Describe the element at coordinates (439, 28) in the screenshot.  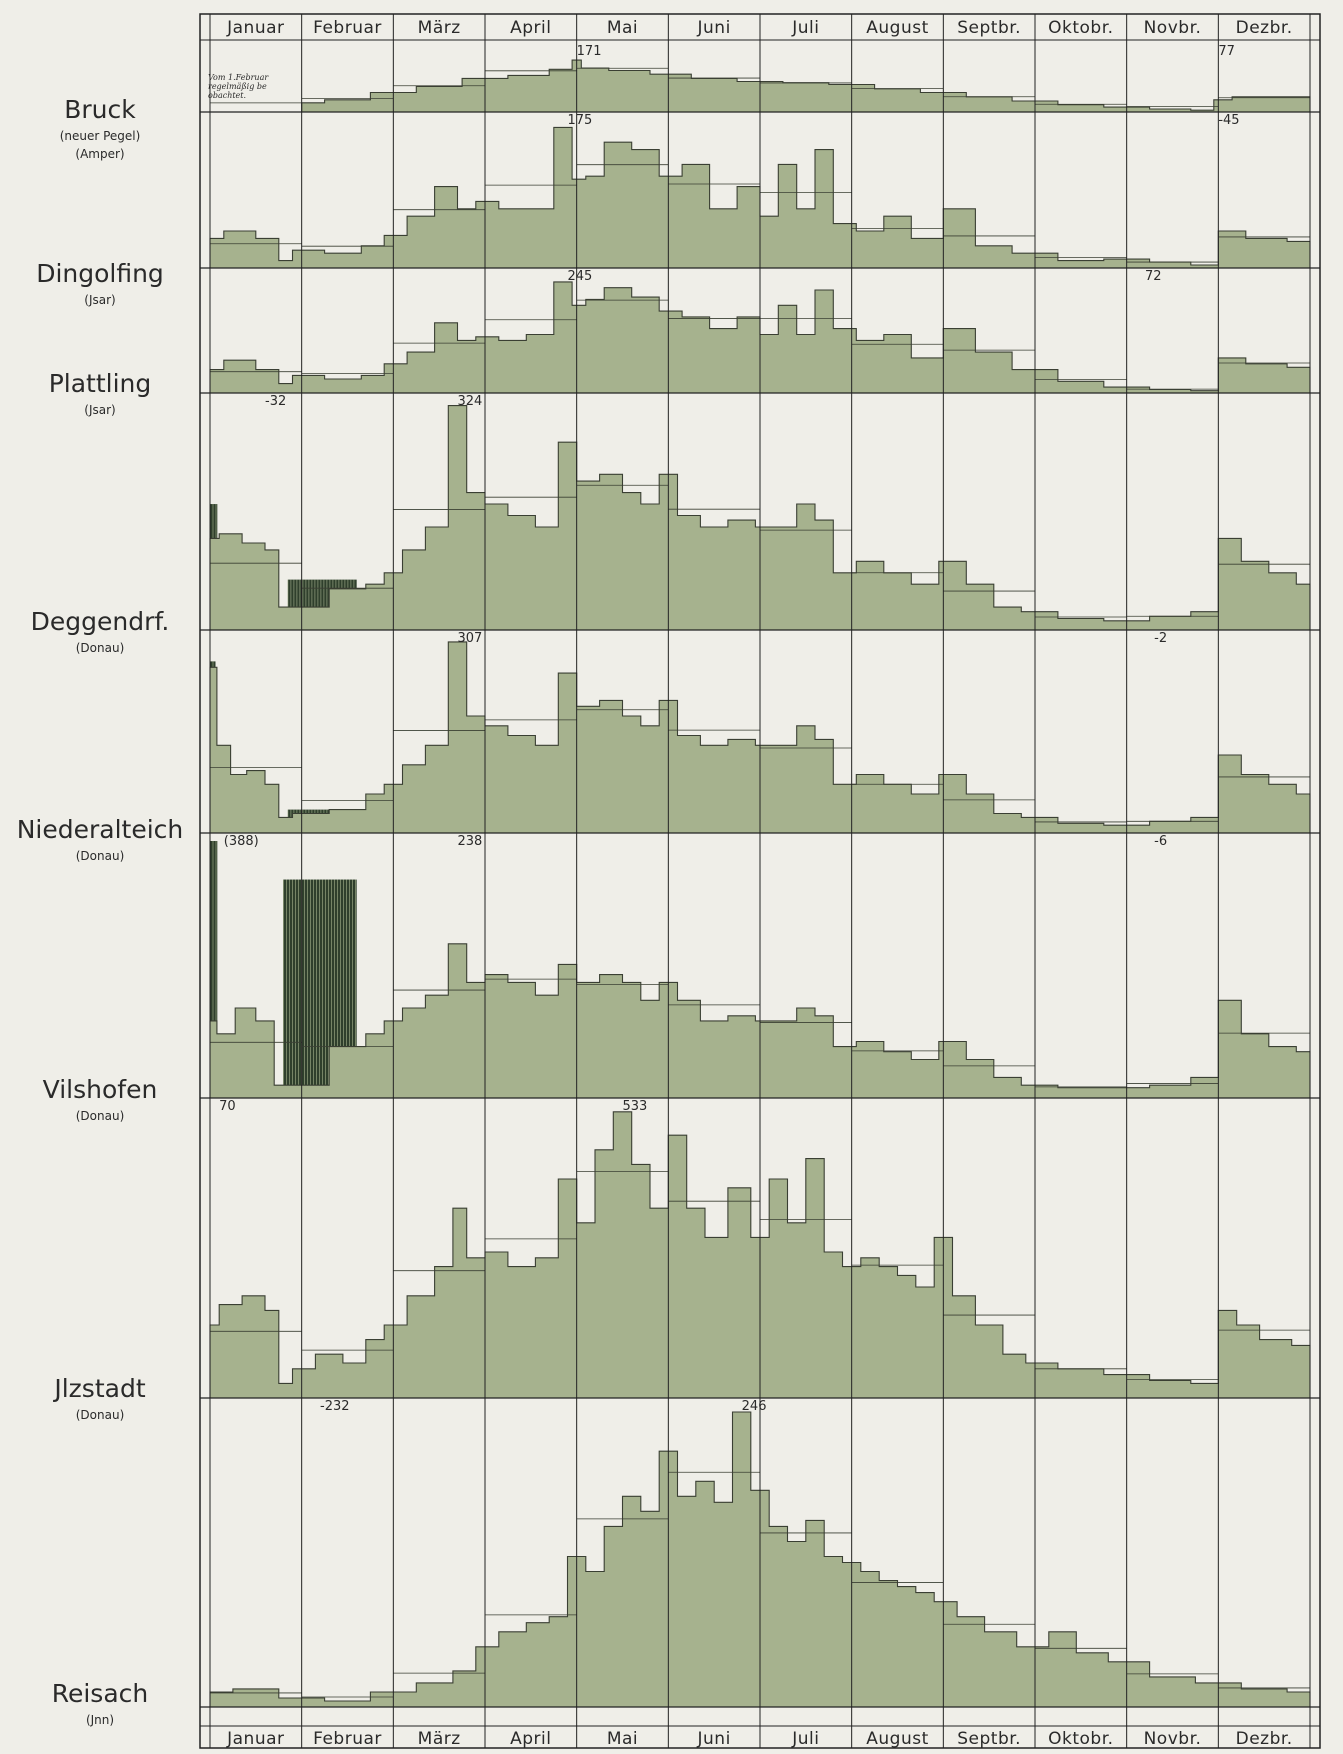
I see `month-label-top: März` at that location.